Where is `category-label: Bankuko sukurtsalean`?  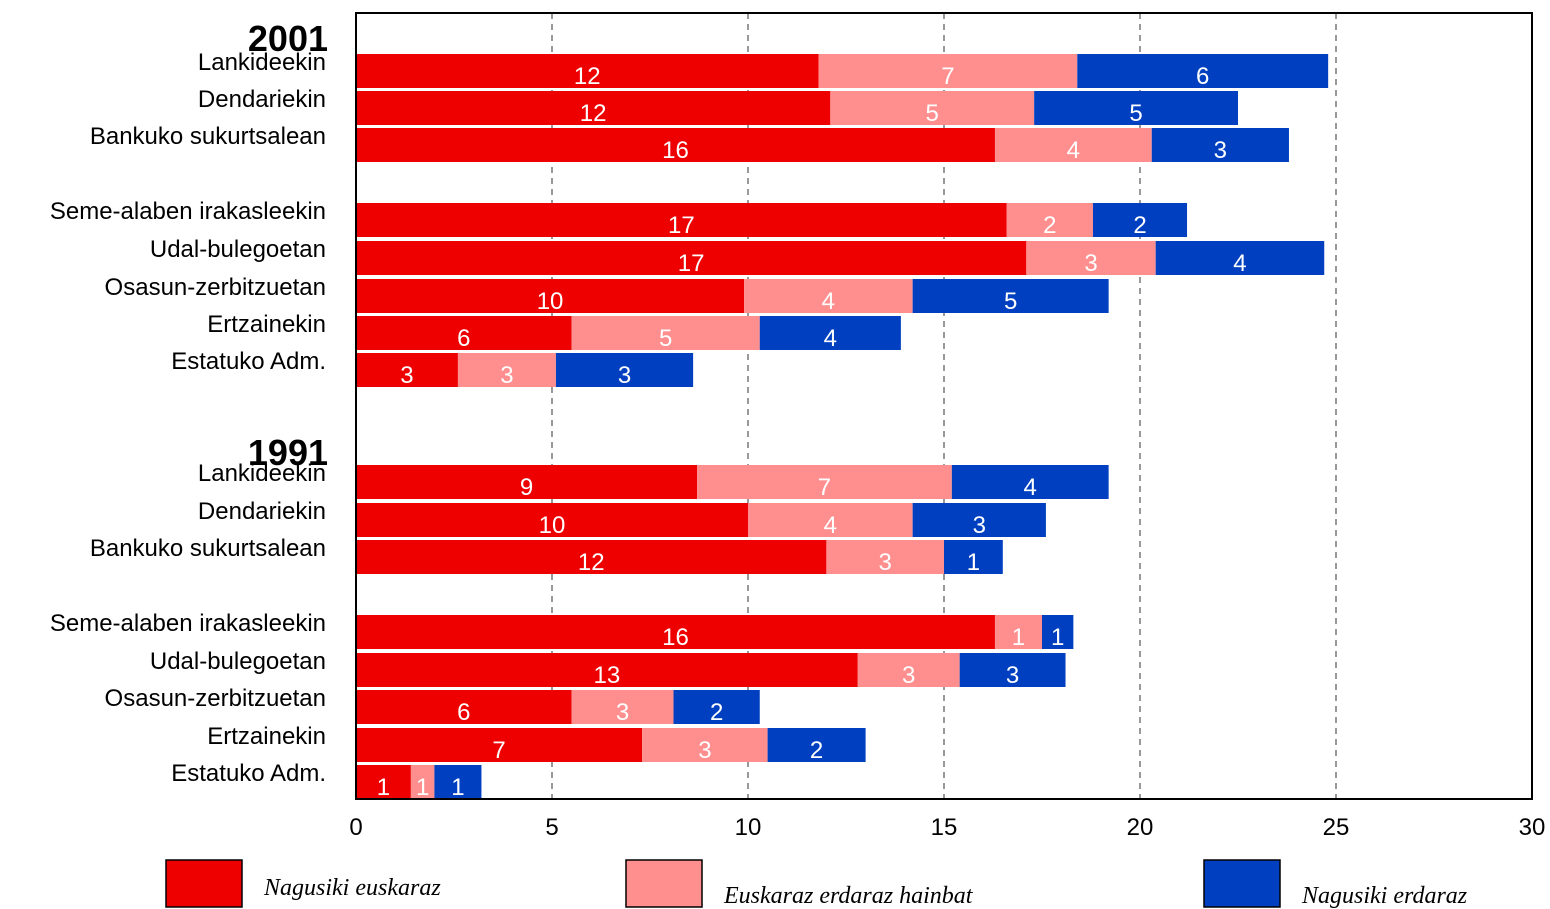
category-label: Bankuko sukurtsalean is located at coordinates (208, 548).